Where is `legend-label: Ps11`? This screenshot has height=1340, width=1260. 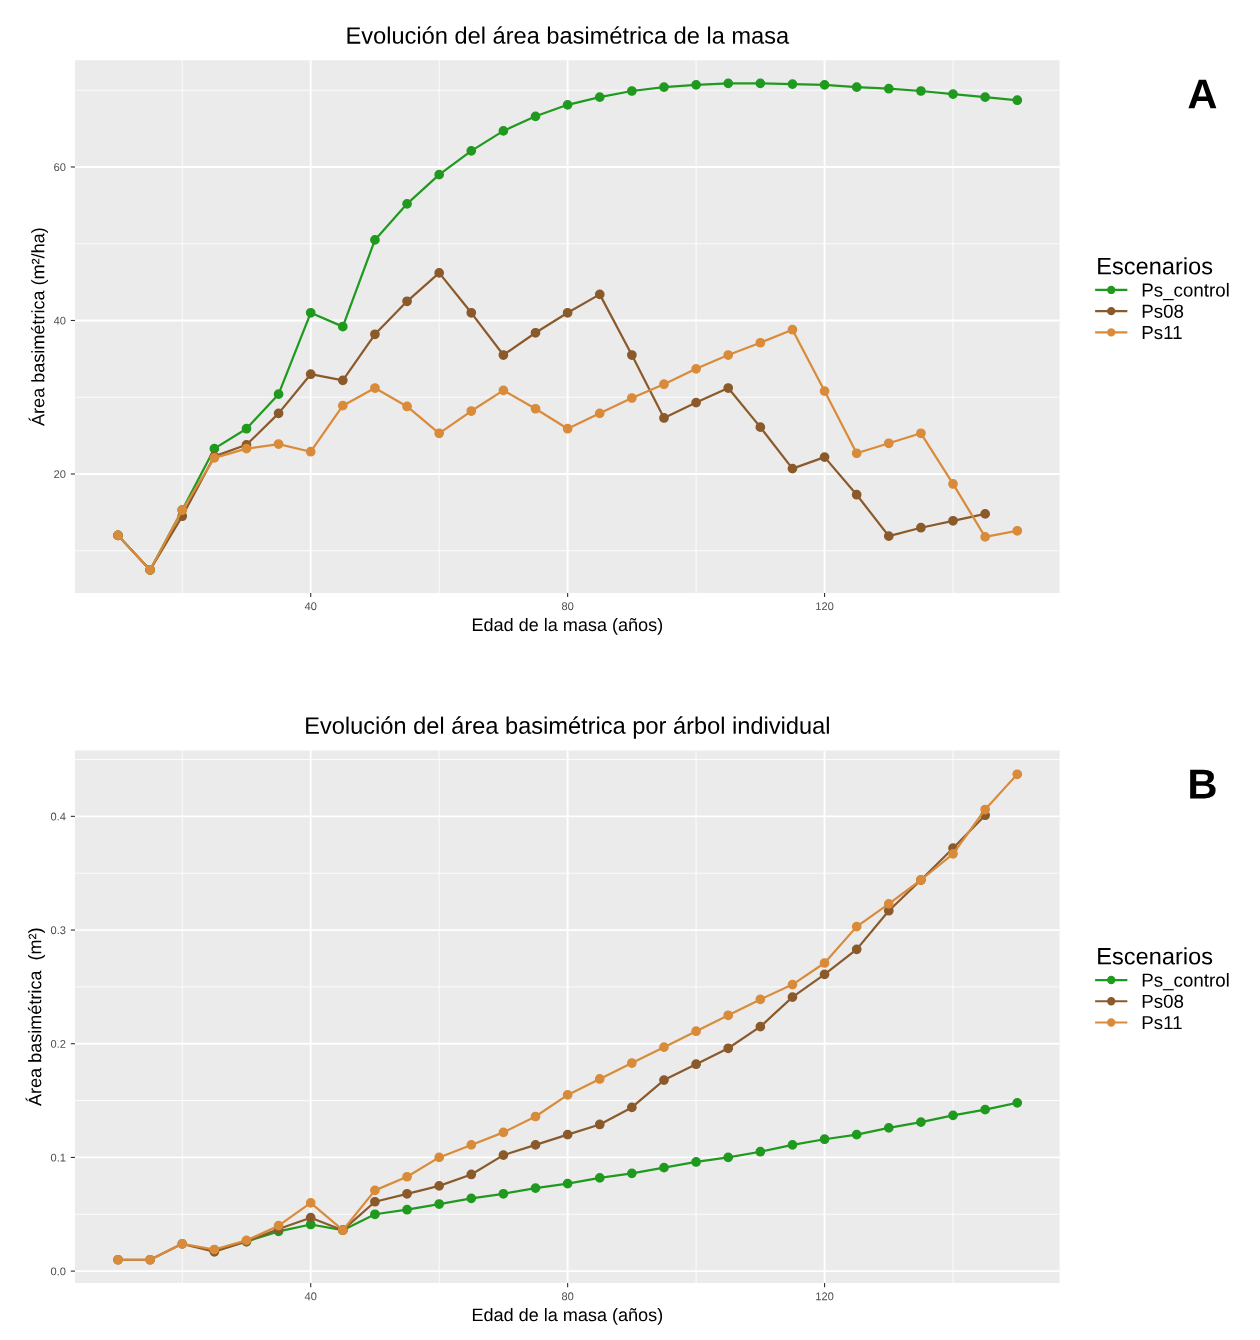 legend-label: Ps11 is located at coordinates (1162, 1023).